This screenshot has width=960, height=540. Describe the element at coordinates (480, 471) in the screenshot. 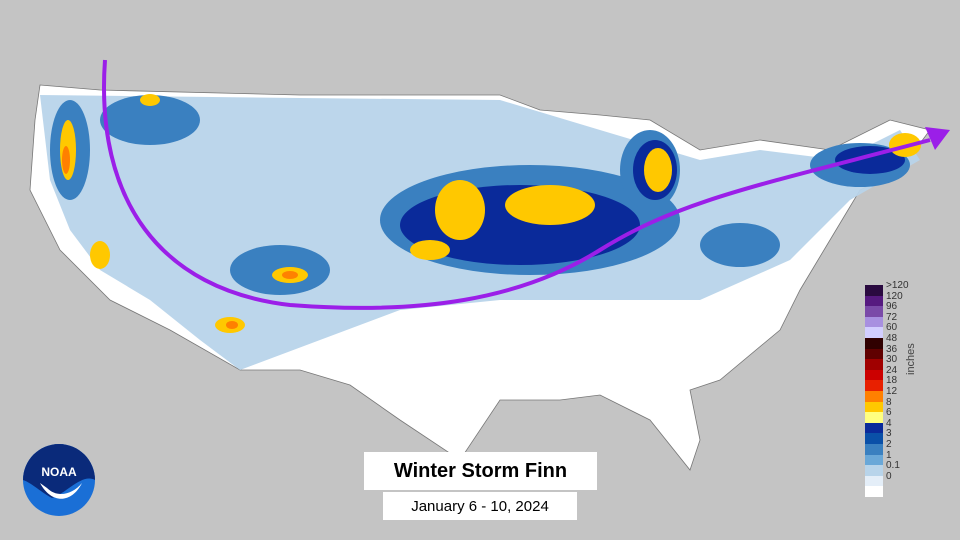

I see `map-title: Winter Storm Finn` at that location.